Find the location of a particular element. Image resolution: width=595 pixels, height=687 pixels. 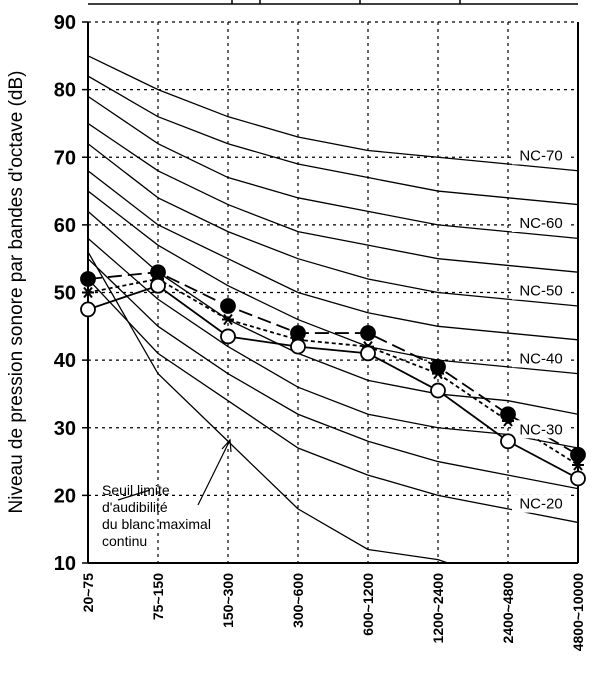

curve-label: NC-50 is located at coordinates (540, 291).